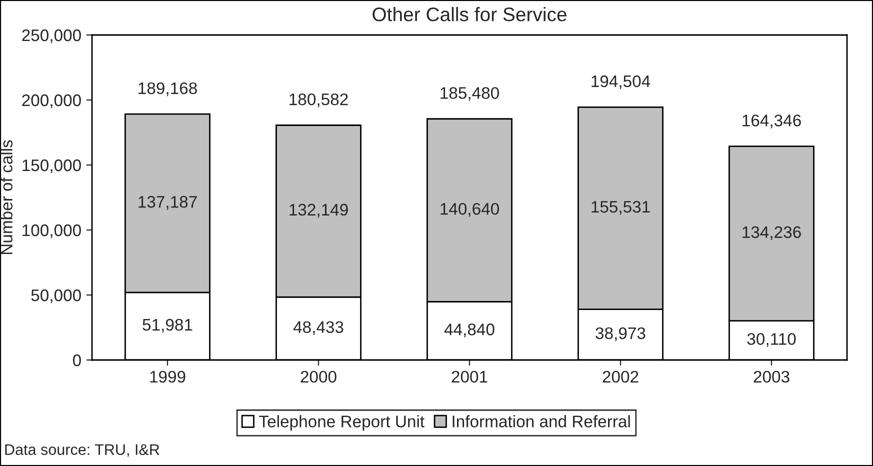  I want to click on y-tick-label: 50,000, so click(56, 296).